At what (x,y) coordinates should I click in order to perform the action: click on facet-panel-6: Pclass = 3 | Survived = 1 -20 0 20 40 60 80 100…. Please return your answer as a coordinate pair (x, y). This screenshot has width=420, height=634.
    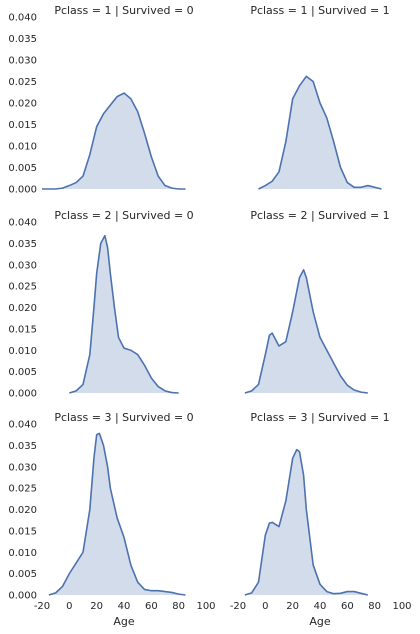
    Looking at the image, I should click on (321, 519).